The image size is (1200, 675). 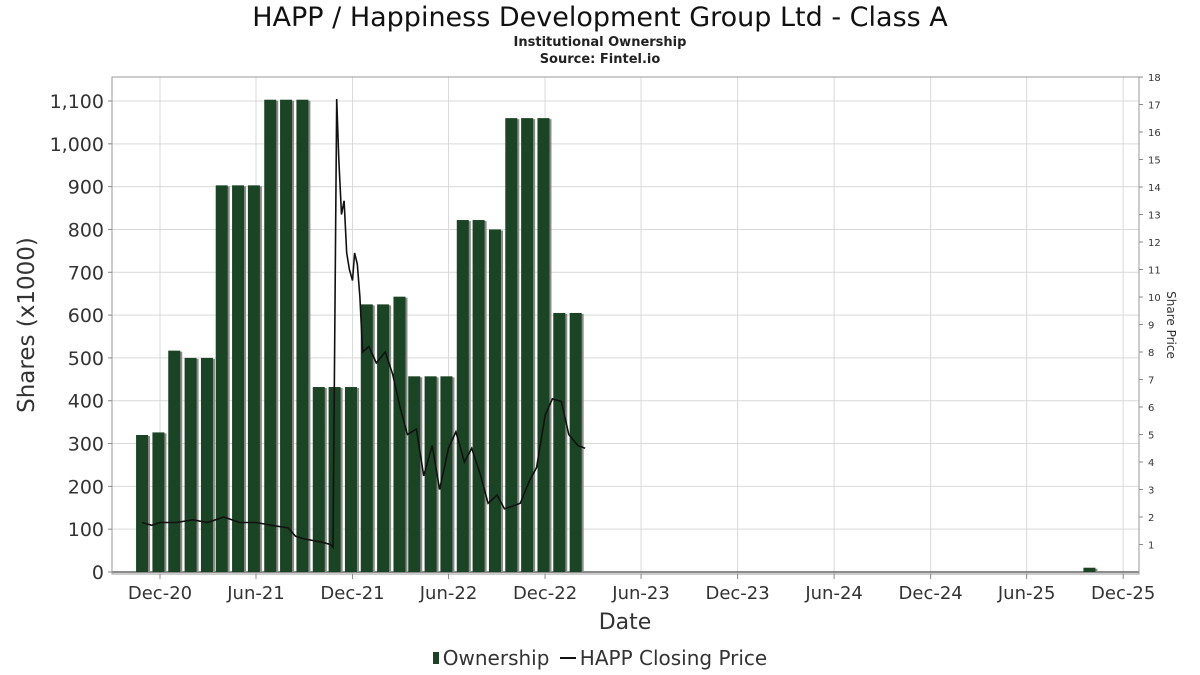 I want to click on y-tick-label: 700, so click(x=86, y=273).